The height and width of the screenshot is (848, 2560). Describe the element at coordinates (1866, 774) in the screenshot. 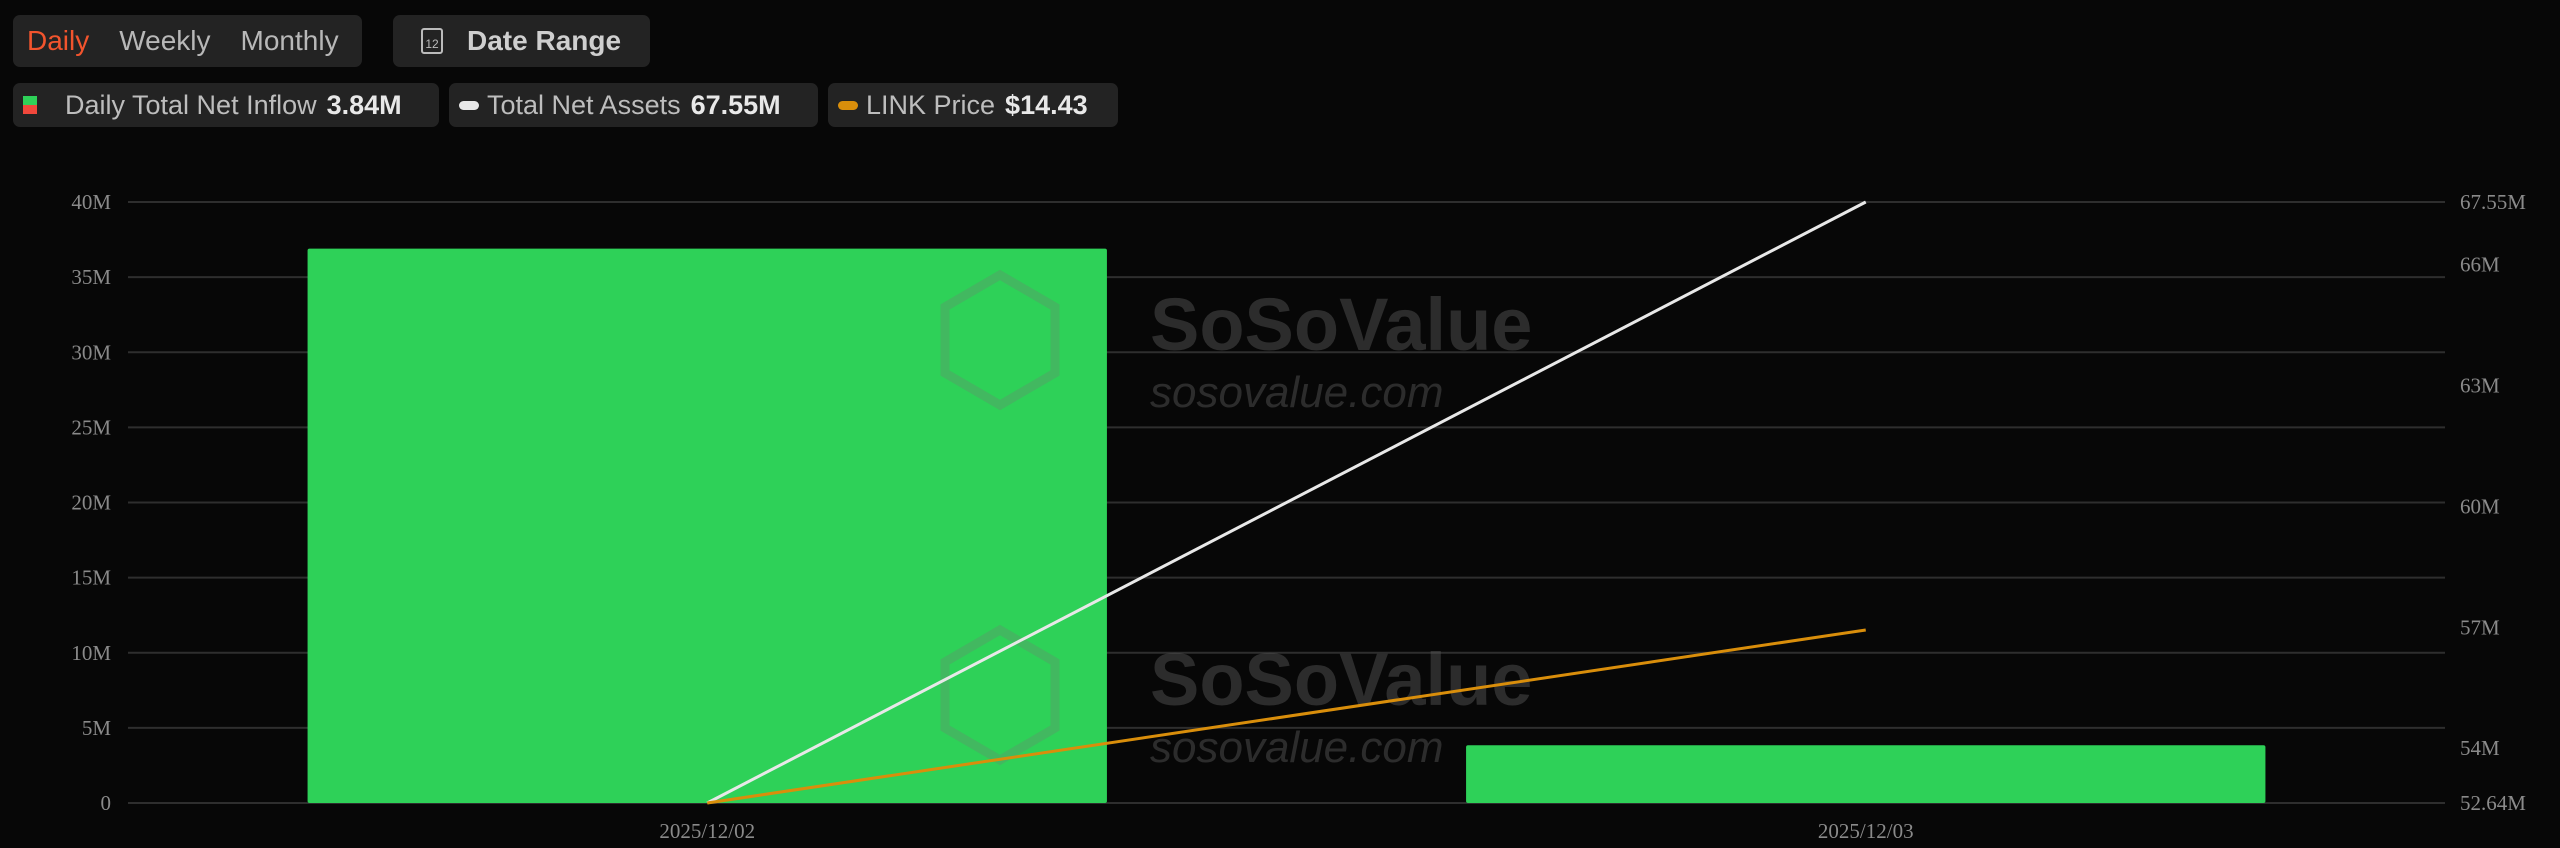

I see `inflow-bar` at that location.